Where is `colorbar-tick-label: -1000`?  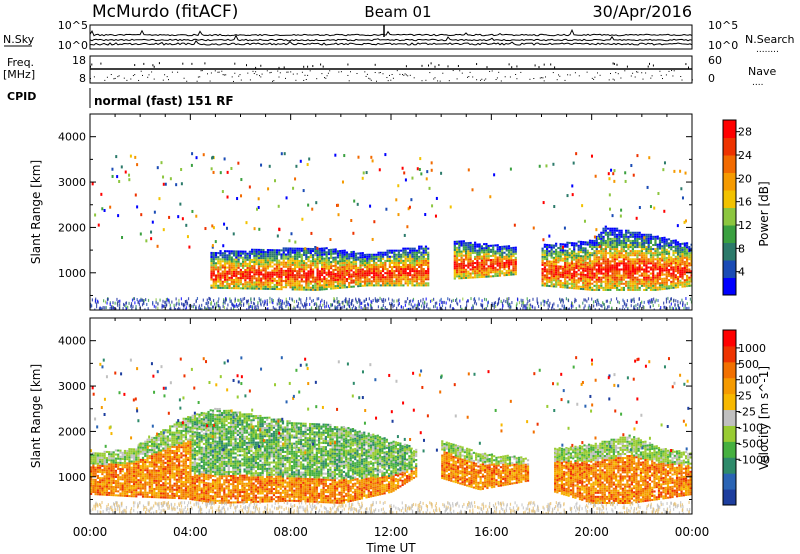 colorbar-tick-label: -1000 is located at coordinates (754, 459).